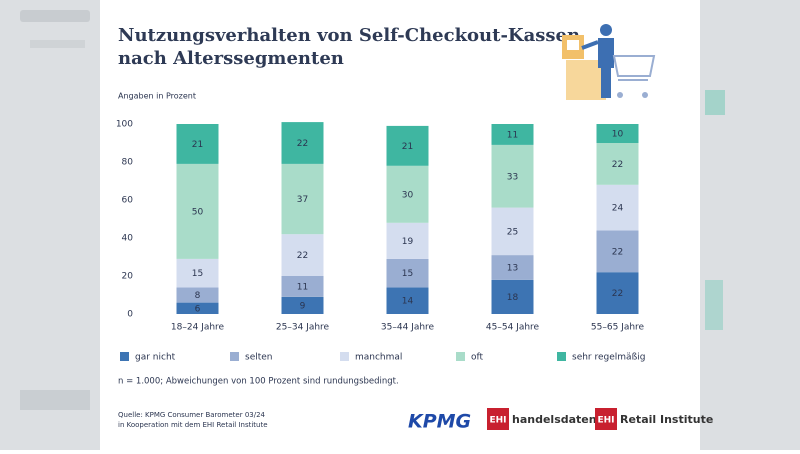 This screenshot has width=800, height=454. What do you see at coordinates (124, 125) in the screenshot?
I see `y-tick-label: 100` at bounding box center [124, 125].